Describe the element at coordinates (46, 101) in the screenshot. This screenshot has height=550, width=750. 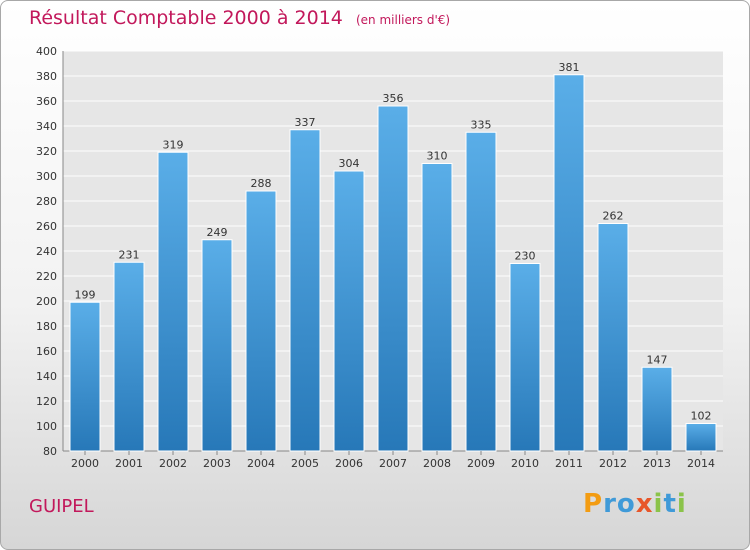
I see `y-tick-label: 360` at that location.